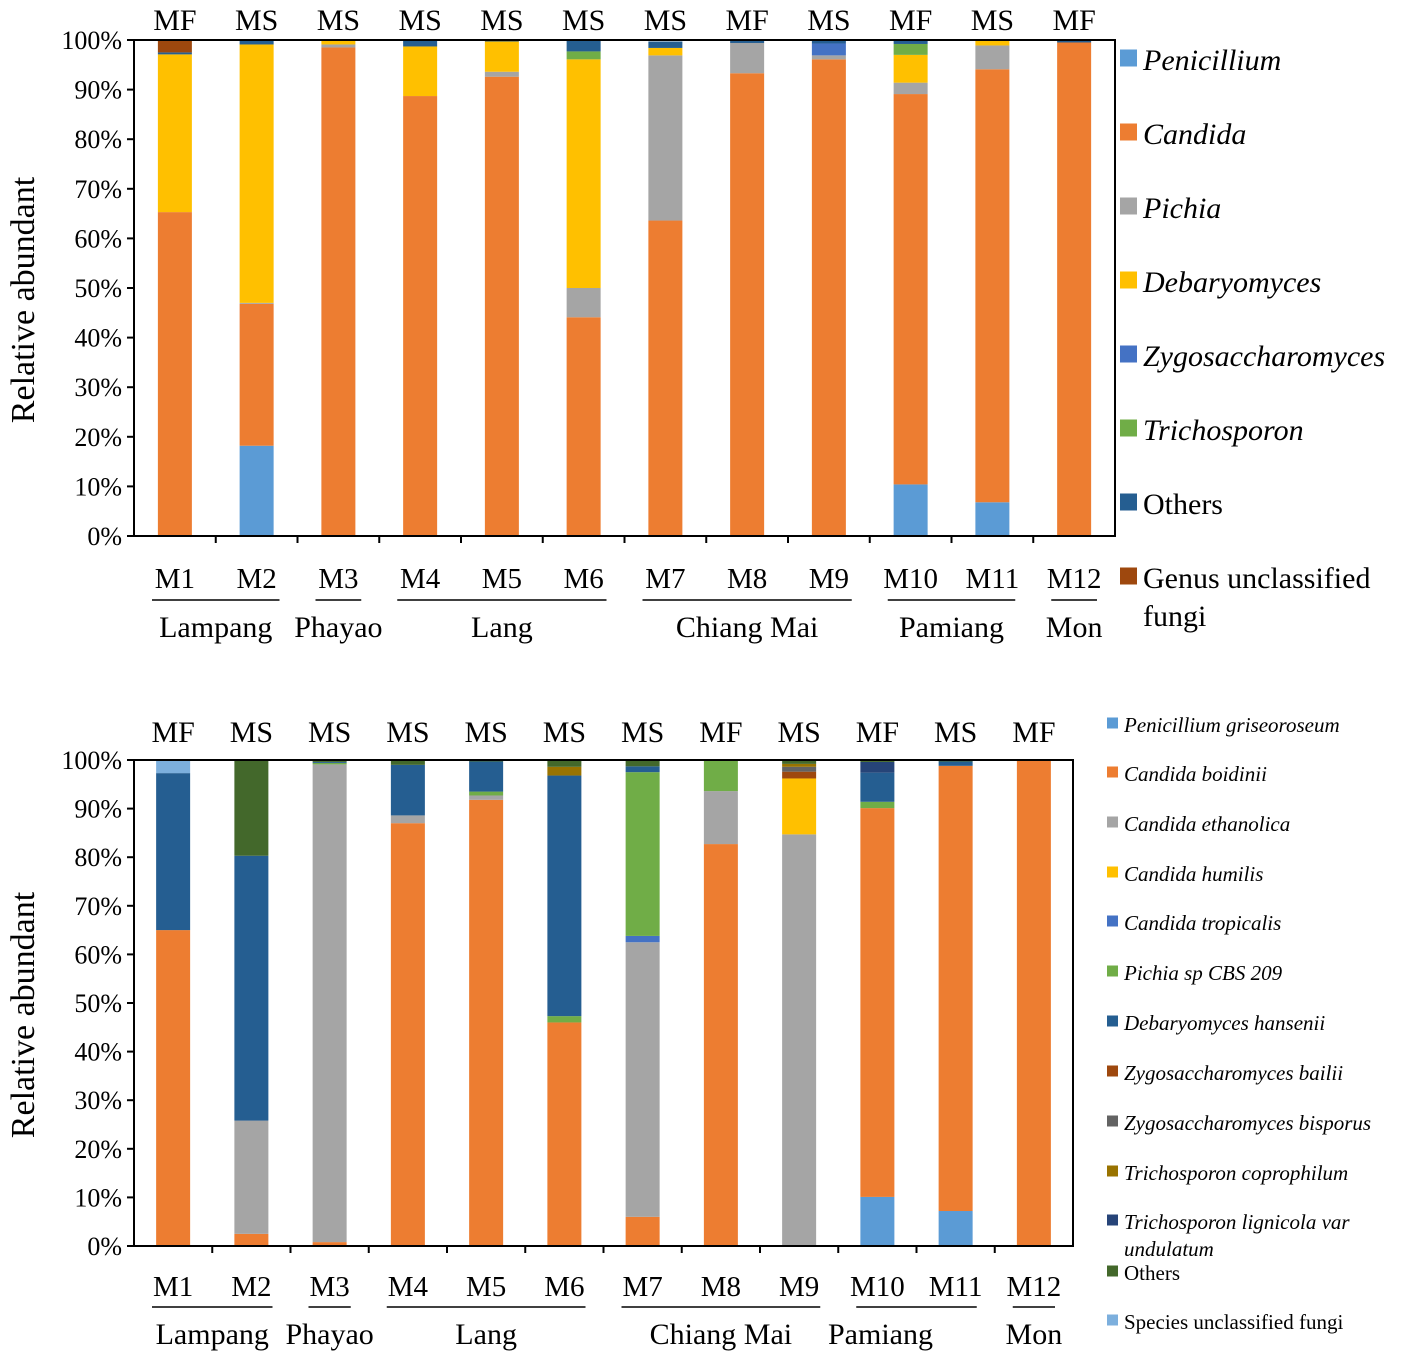  What do you see at coordinates (1074, 579) in the screenshot?
I see `x-tick-label: M12` at bounding box center [1074, 579].